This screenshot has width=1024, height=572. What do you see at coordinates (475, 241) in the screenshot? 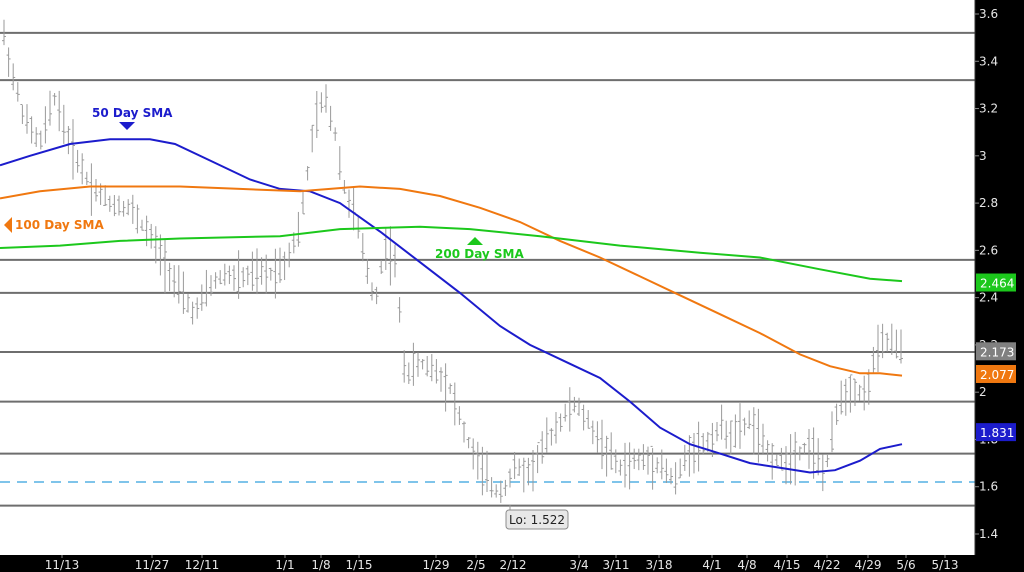
I see `sma200-arrow-icon` at bounding box center [475, 241].